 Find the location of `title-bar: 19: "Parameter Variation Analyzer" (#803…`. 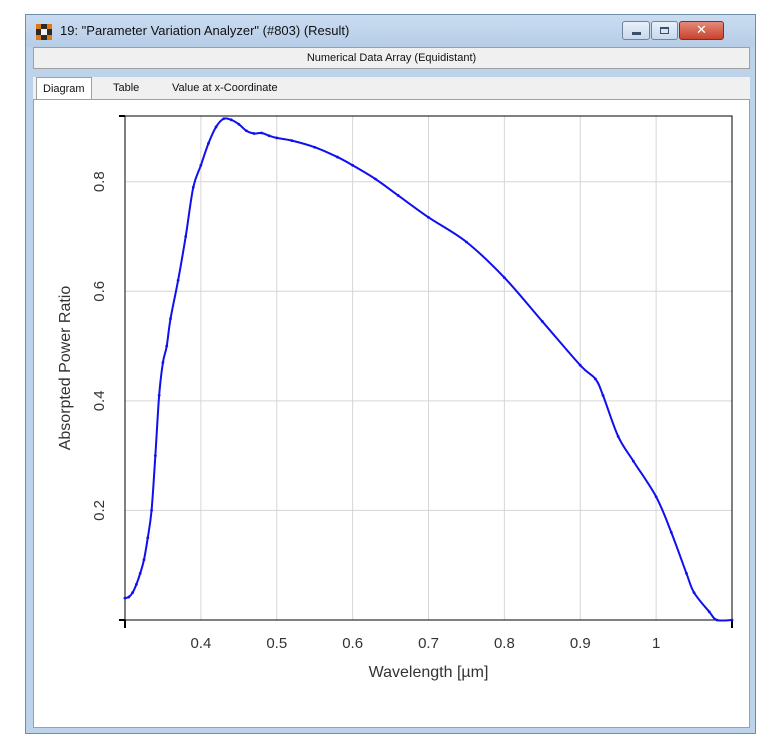

title-bar: 19: "Parameter Variation Analyzer" (#803… is located at coordinates (390, 31).